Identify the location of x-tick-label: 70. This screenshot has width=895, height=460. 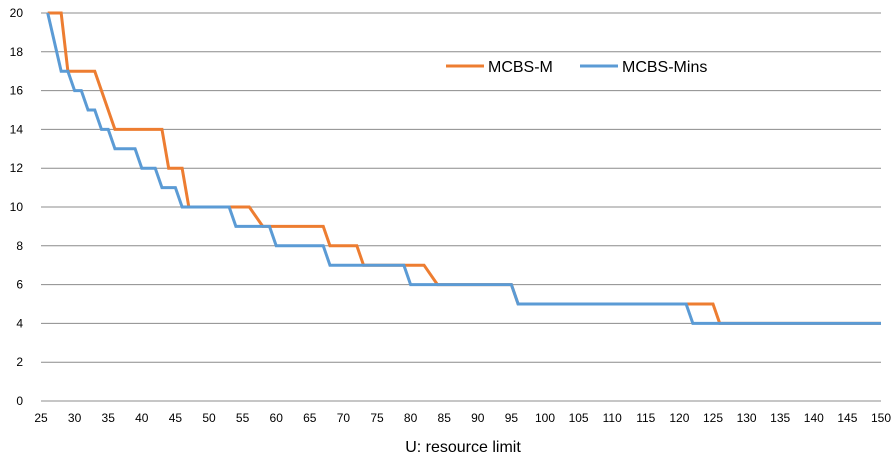
(344, 418).